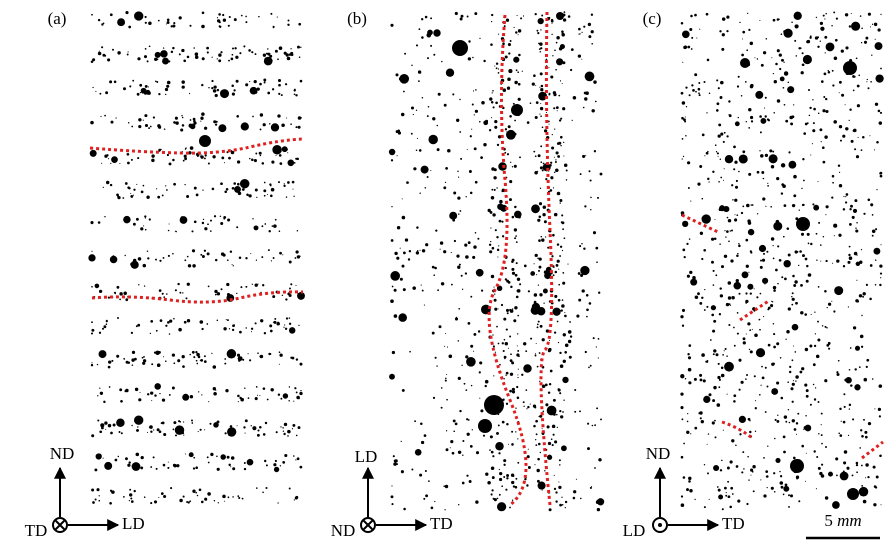 The height and width of the screenshot is (545, 886). What do you see at coordinates (133, 523) in the screenshot?
I see `axis-label: LD` at bounding box center [133, 523].